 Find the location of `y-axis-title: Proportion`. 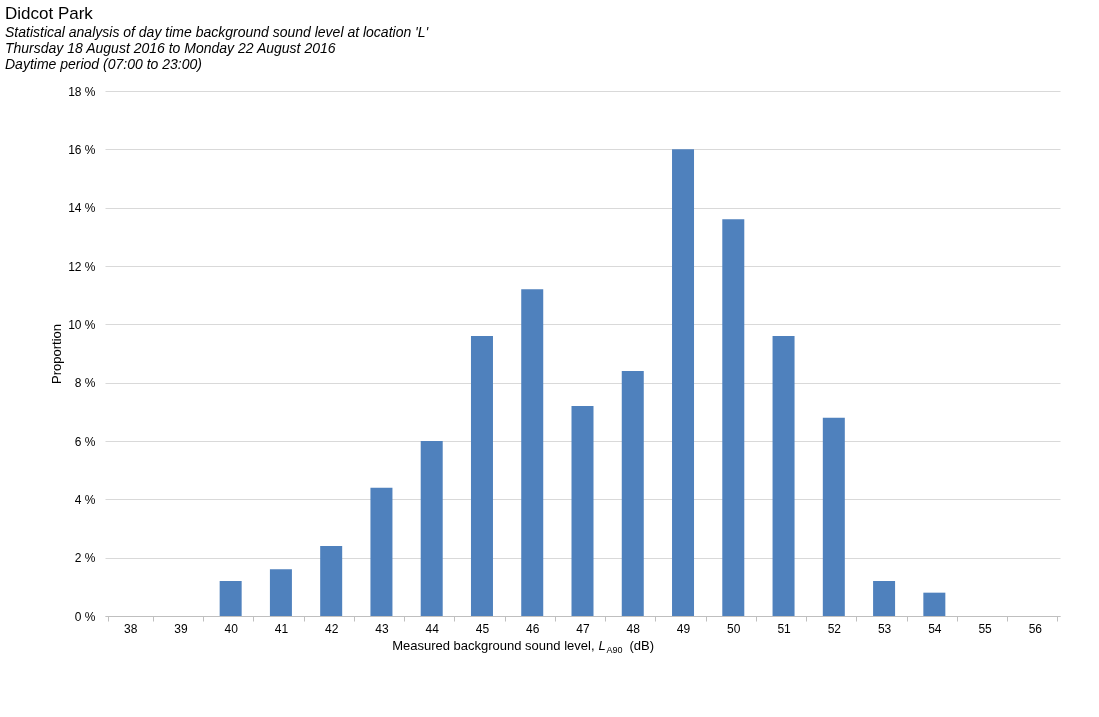

y-axis-title: Proportion is located at coordinates (57, 354).